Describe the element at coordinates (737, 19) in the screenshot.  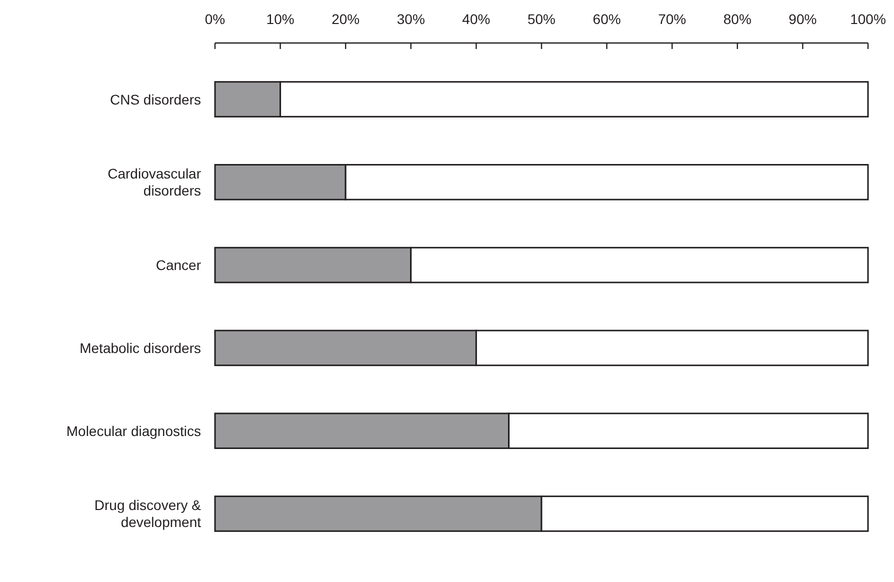
I see `x-tick-label: 80%` at that location.